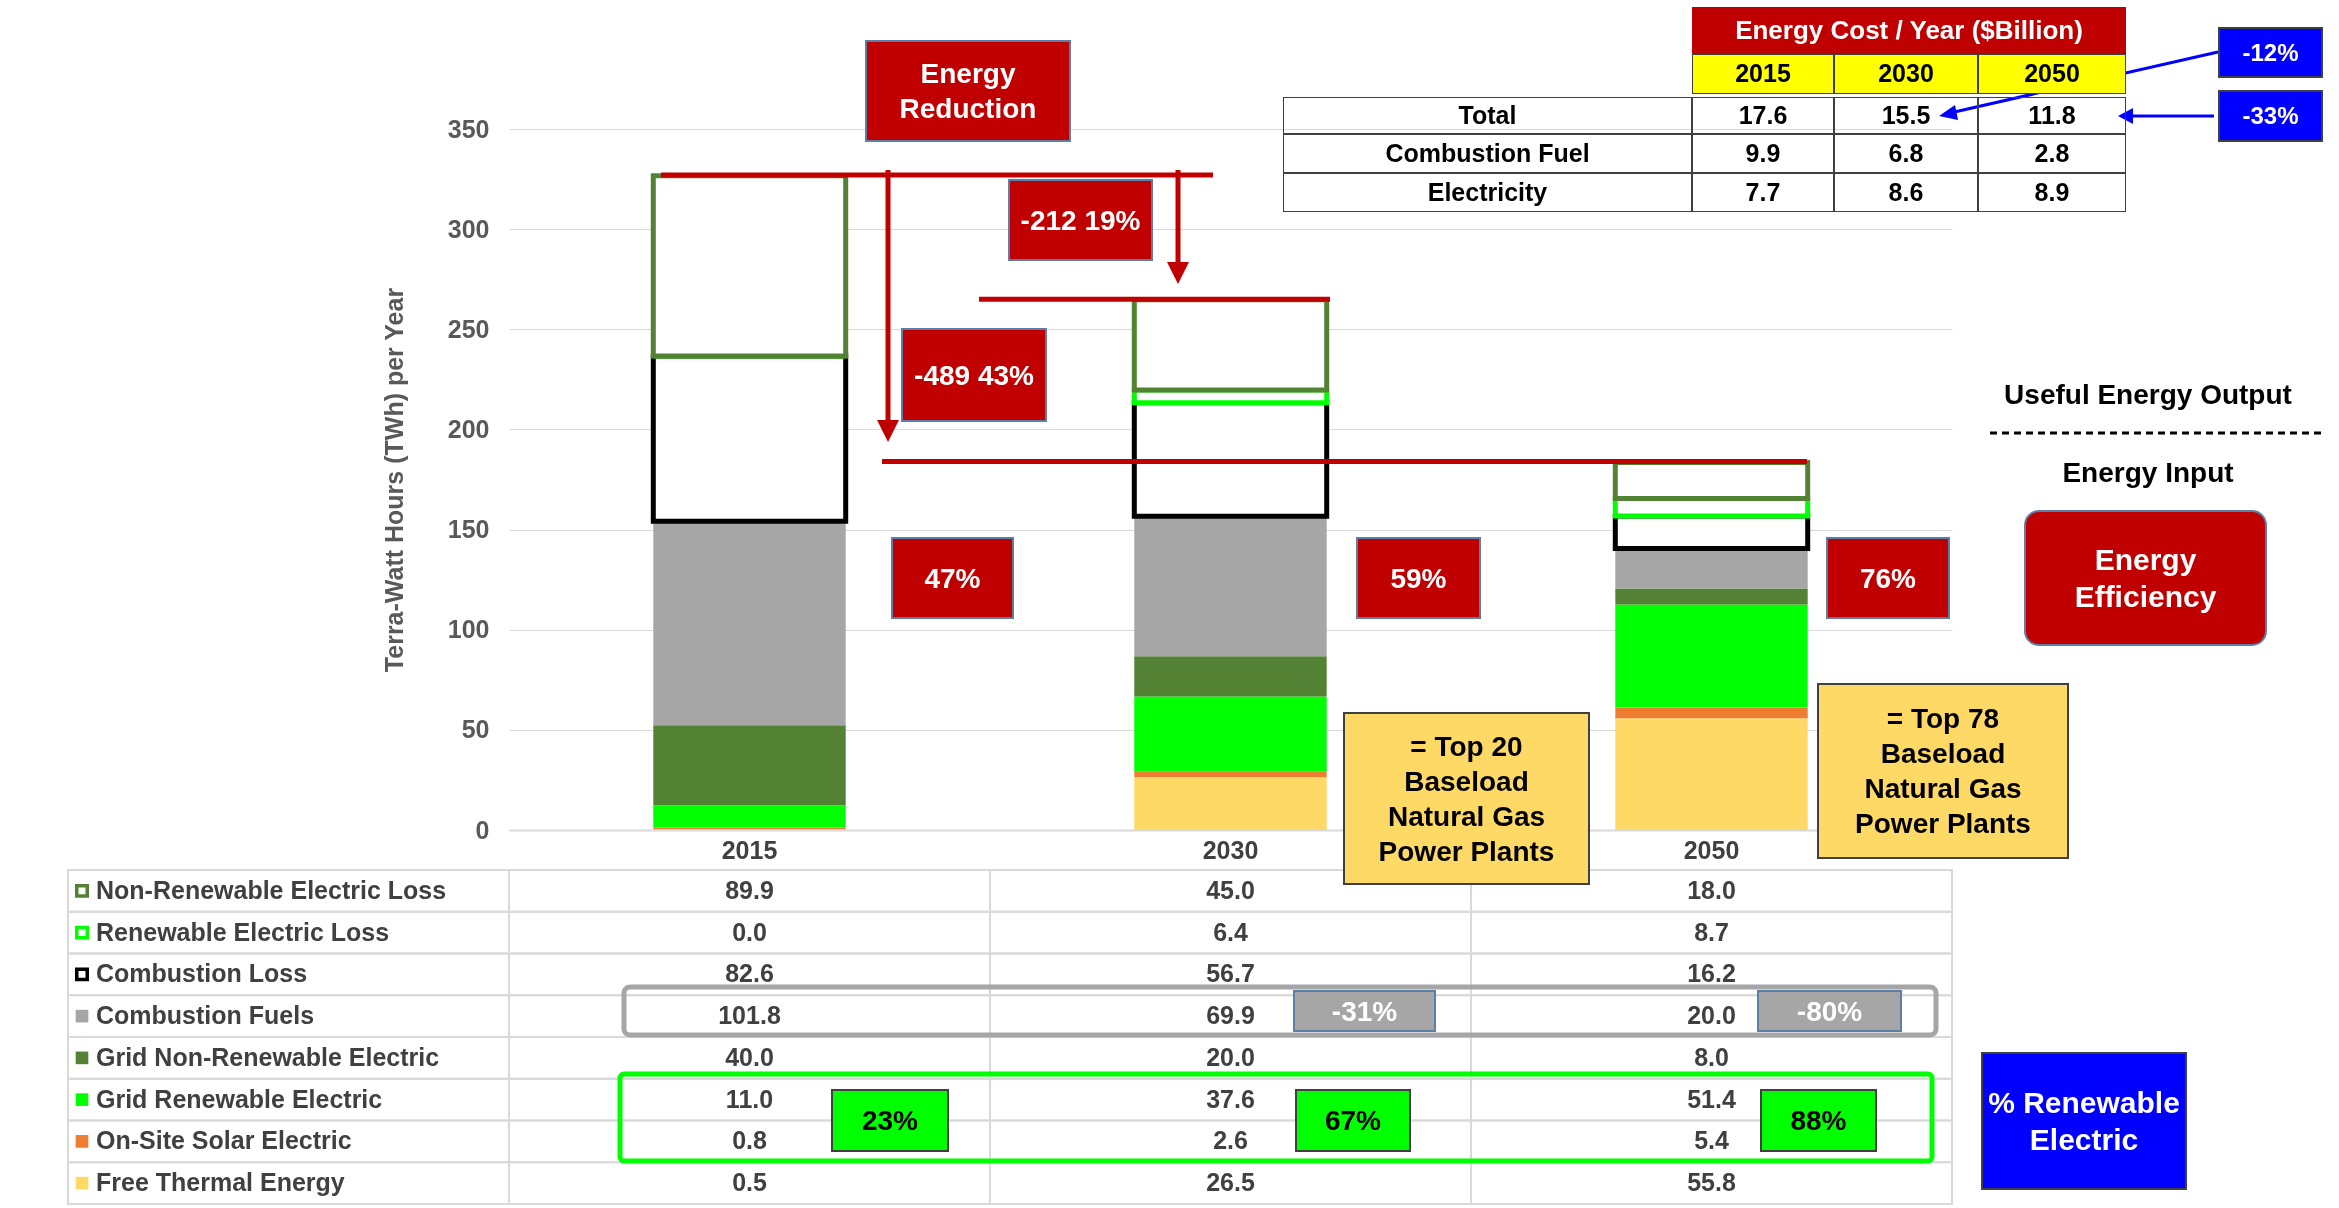  What do you see at coordinates (468, 128) in the screenshot?
I see `y-tick-label: 350` at bounding box center [468, 128].